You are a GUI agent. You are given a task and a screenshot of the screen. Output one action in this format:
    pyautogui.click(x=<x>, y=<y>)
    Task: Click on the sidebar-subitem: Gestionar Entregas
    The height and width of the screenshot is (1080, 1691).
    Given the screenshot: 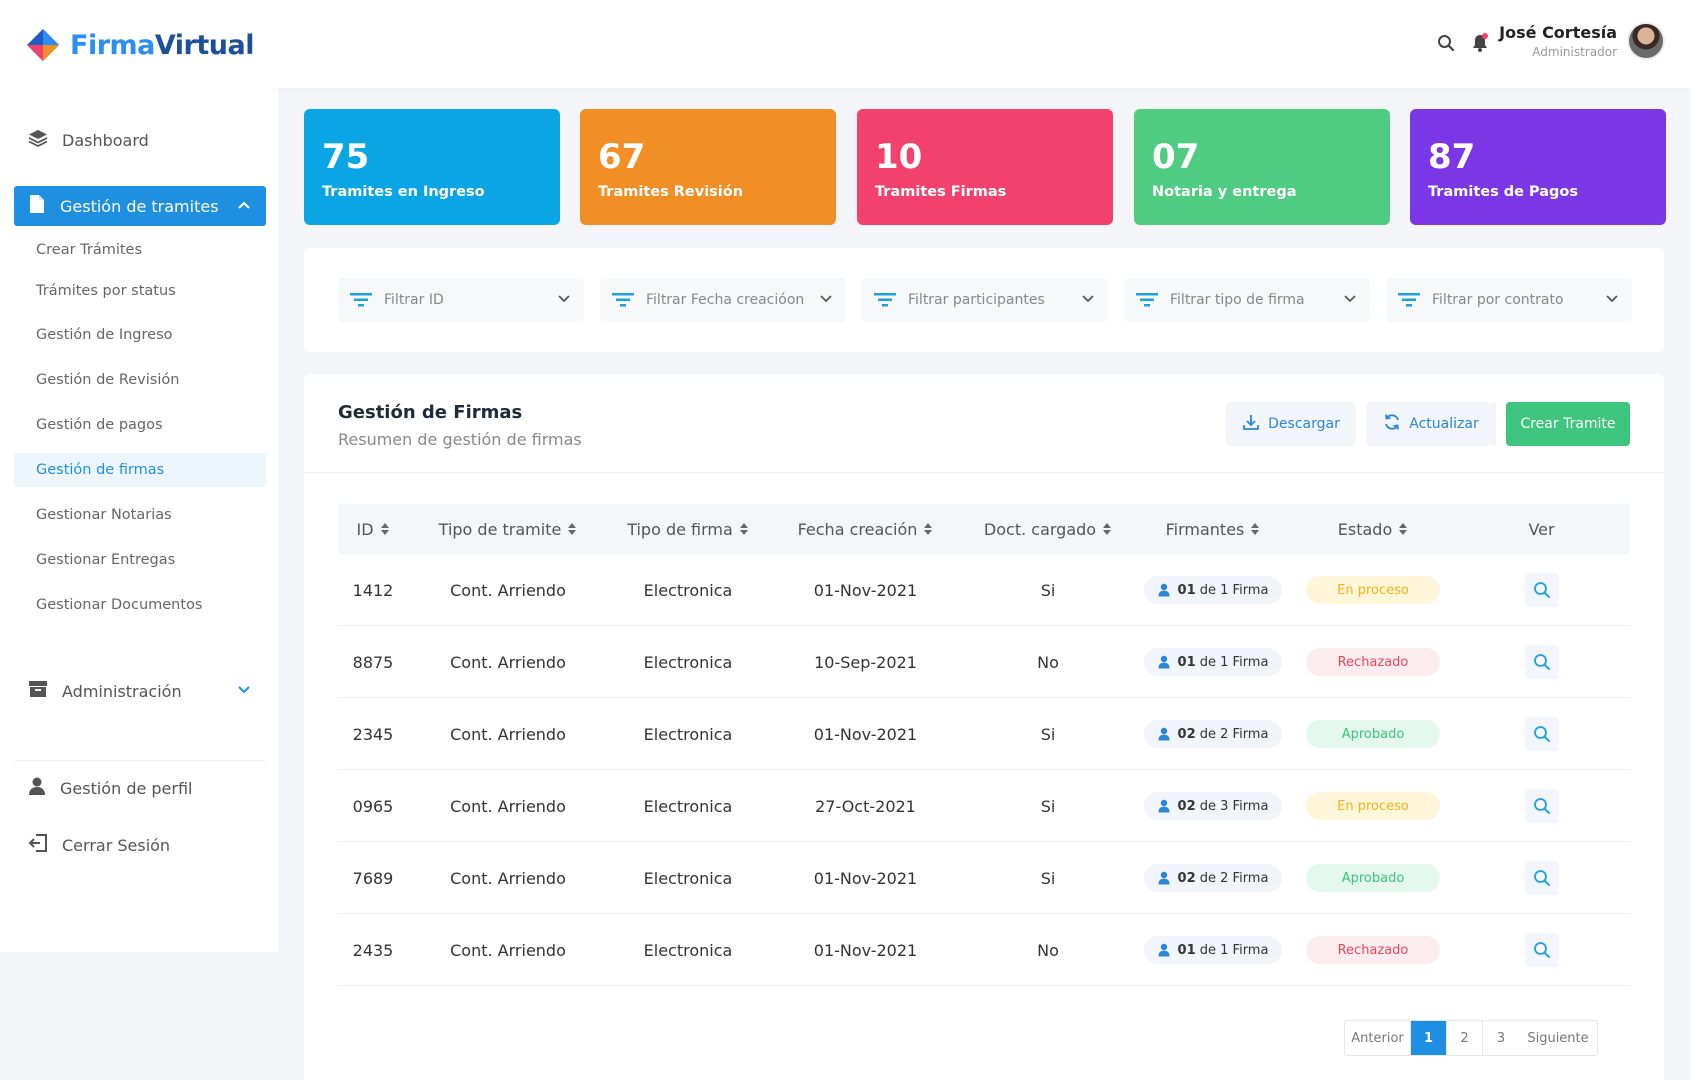 What is the action you would take?
    pyautogui.click(x=106, y=560)
    